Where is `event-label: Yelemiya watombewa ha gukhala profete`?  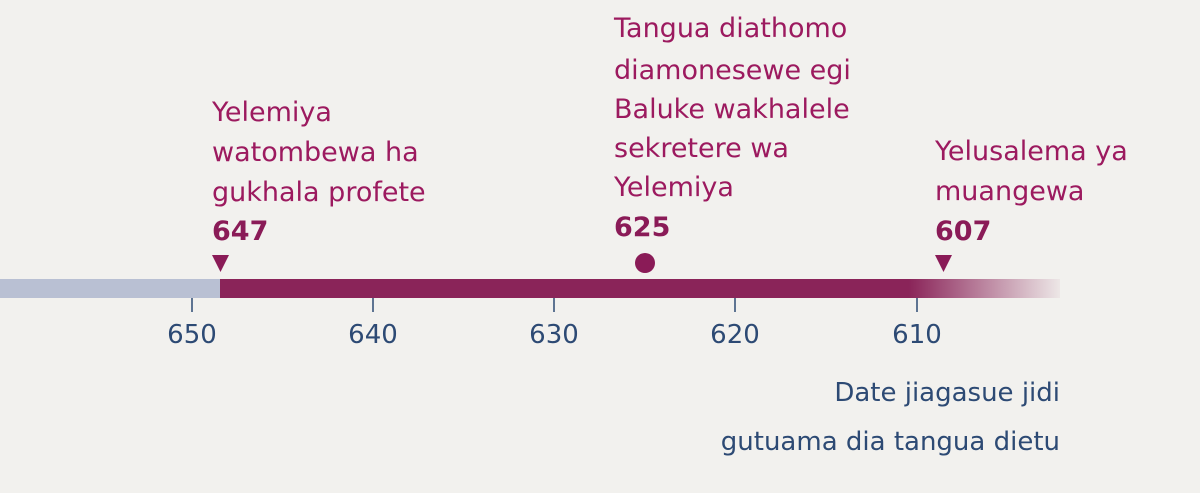 event-label: Yelemiya watombewa ha gukhala profete is located at coordinates (319, 152).